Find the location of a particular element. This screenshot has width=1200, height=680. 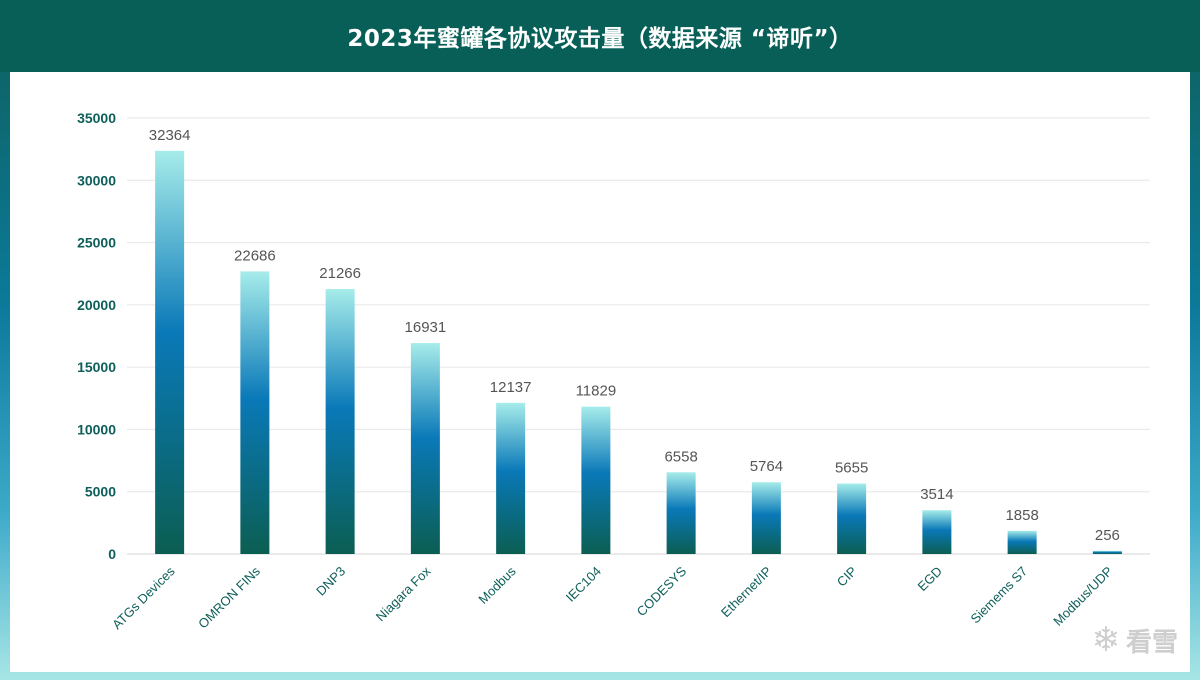

data-label: 32364 is located at coordinates (170, 135).